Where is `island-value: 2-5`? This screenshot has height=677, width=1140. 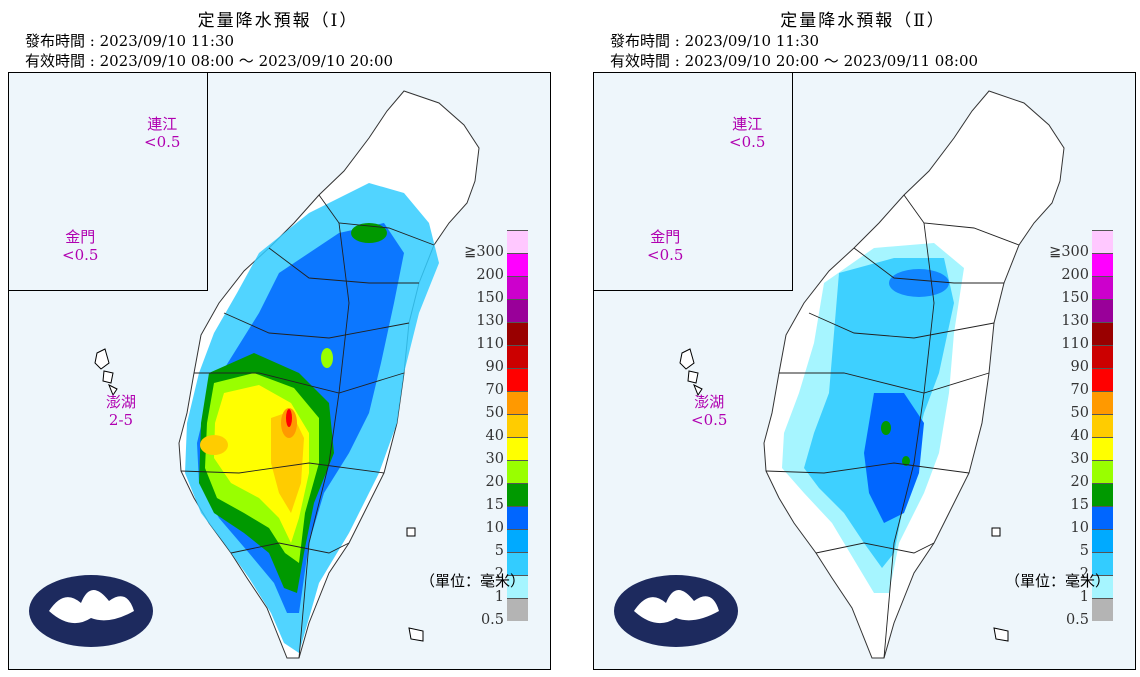
island-value: 2-5 is located at coordinates (121, 420).